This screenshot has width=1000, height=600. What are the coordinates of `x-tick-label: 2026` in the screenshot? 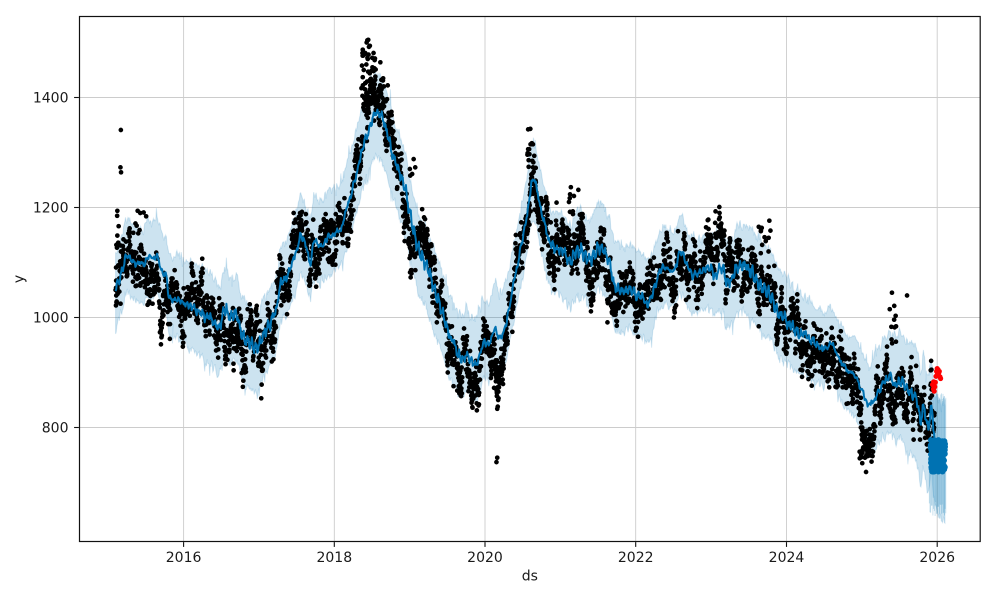 It's located at (937, 558).